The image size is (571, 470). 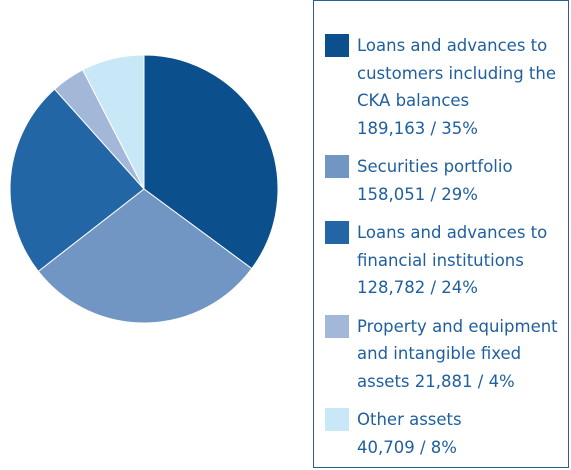 What do you see at coordinates (409, 419) in the screenshot?
I see `legend-label: Other assets` at bounding box center [409, 419].